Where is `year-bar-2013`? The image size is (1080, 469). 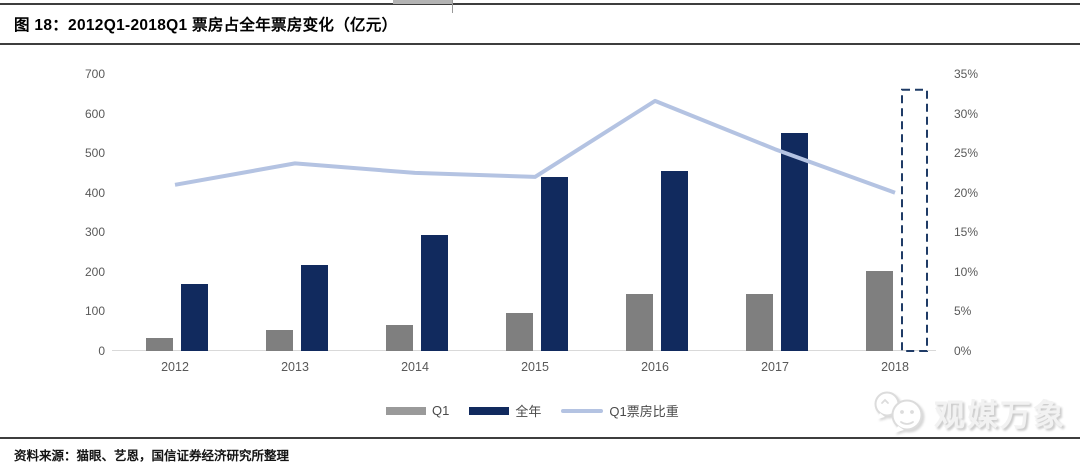
year-bar-2013 is located at coordinates (314, 307).